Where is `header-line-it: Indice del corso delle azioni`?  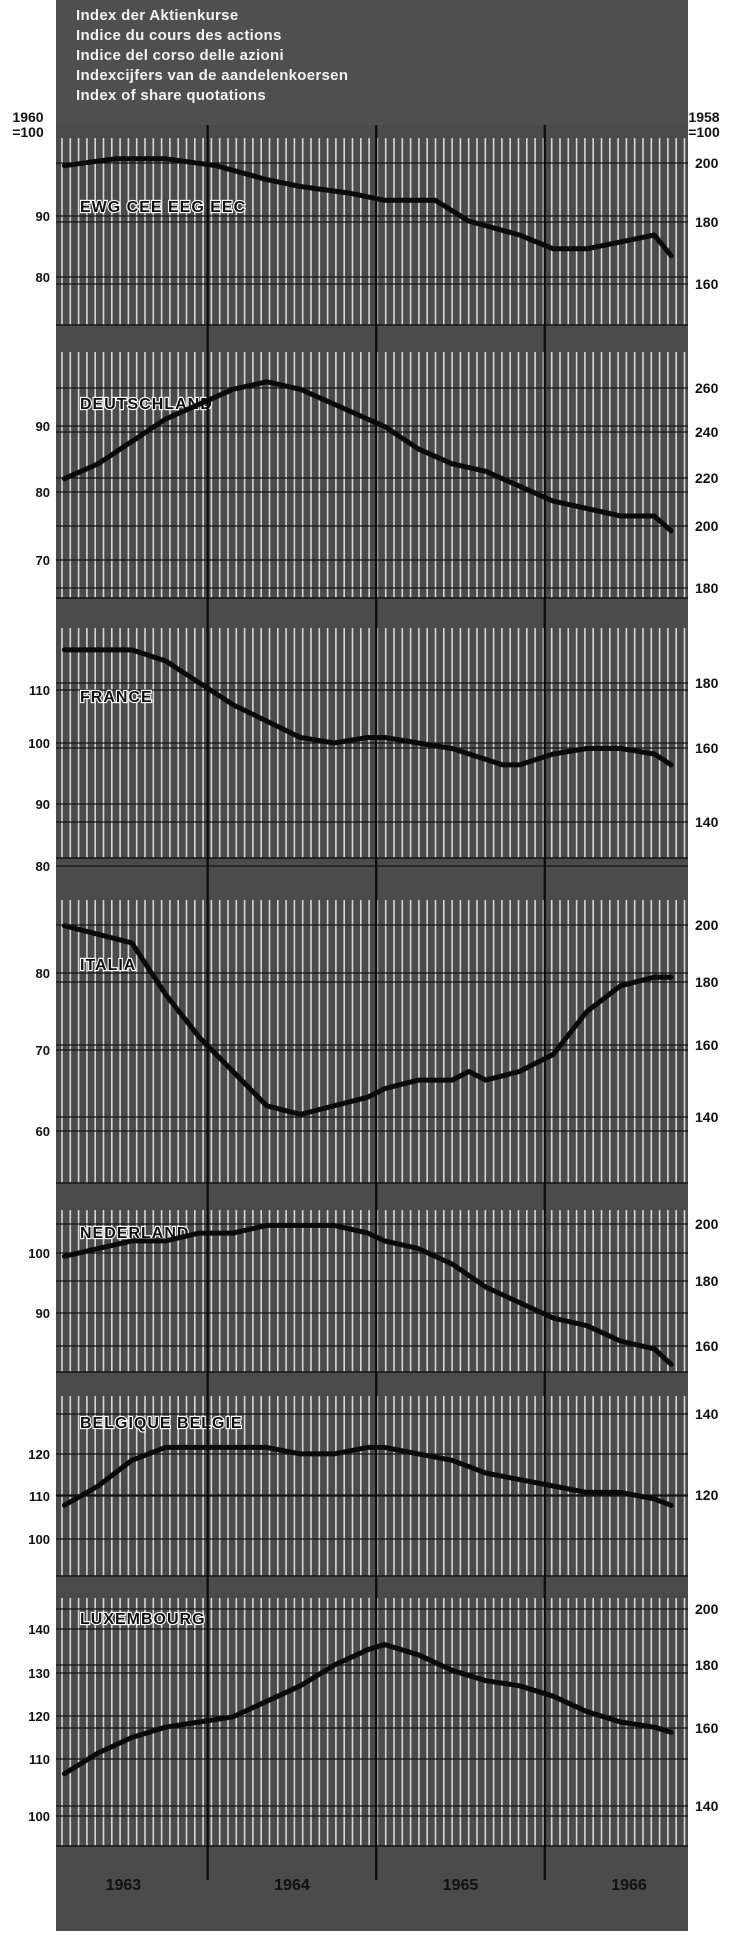
header-line-it: Indice del corso delle azioni is located at coordinates (180, 55).